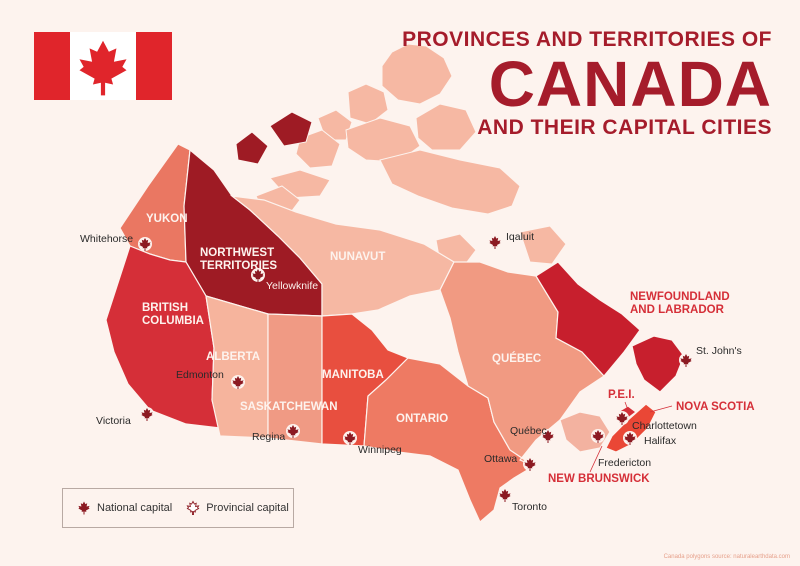 This screenshot has height=566, width=800. I want to click on capital-label-whitehorse: Whitehorse, so click(106, 239).